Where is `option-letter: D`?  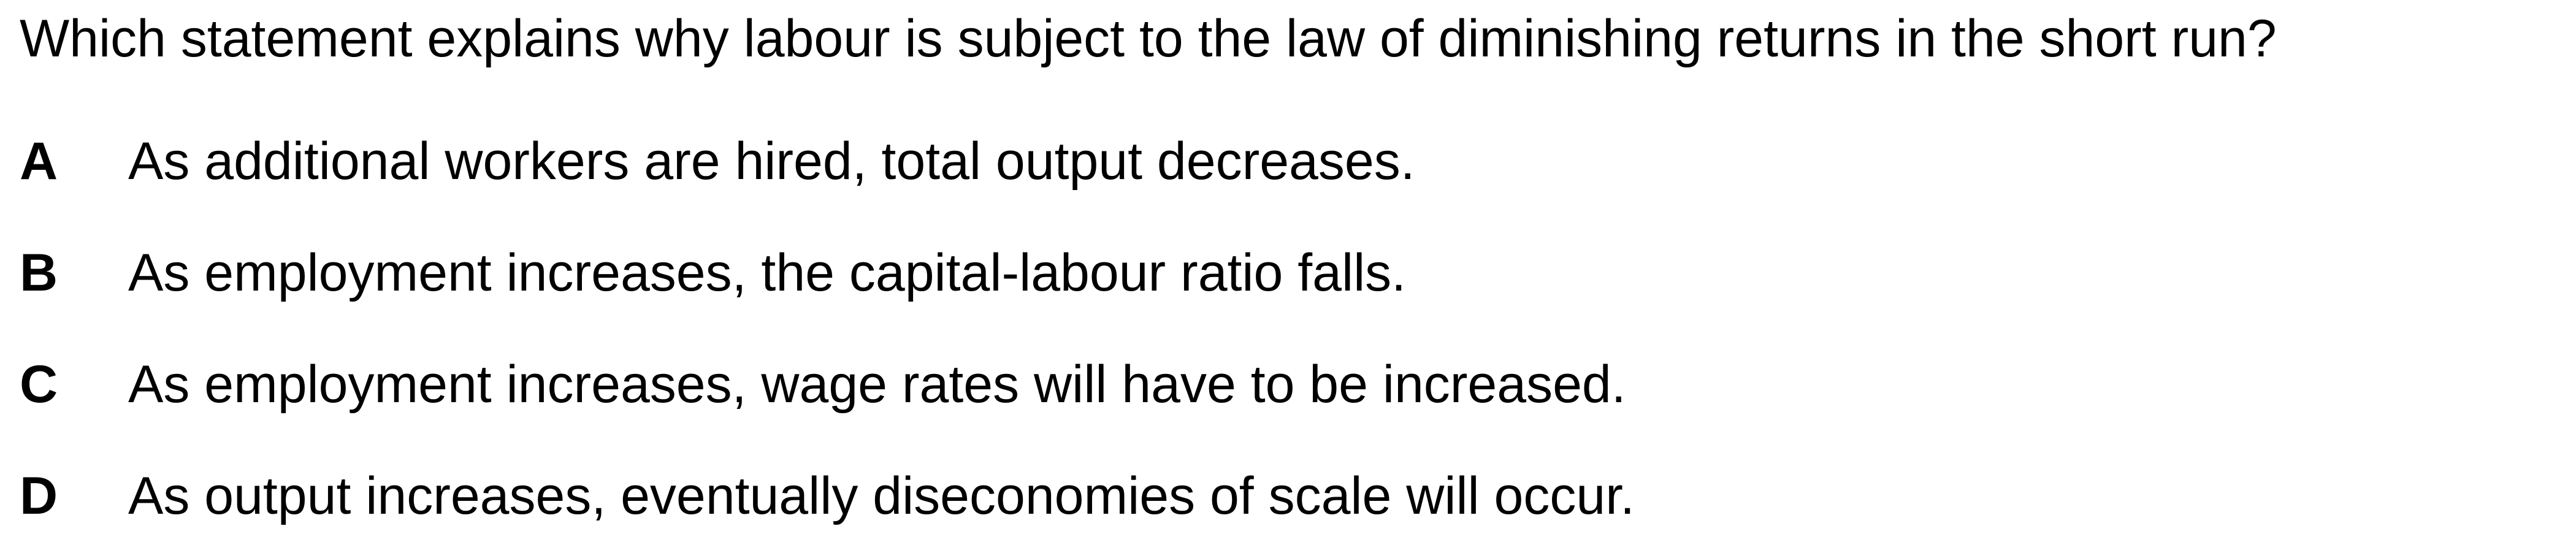
option-letter: D is located at coordinates (39, 496).